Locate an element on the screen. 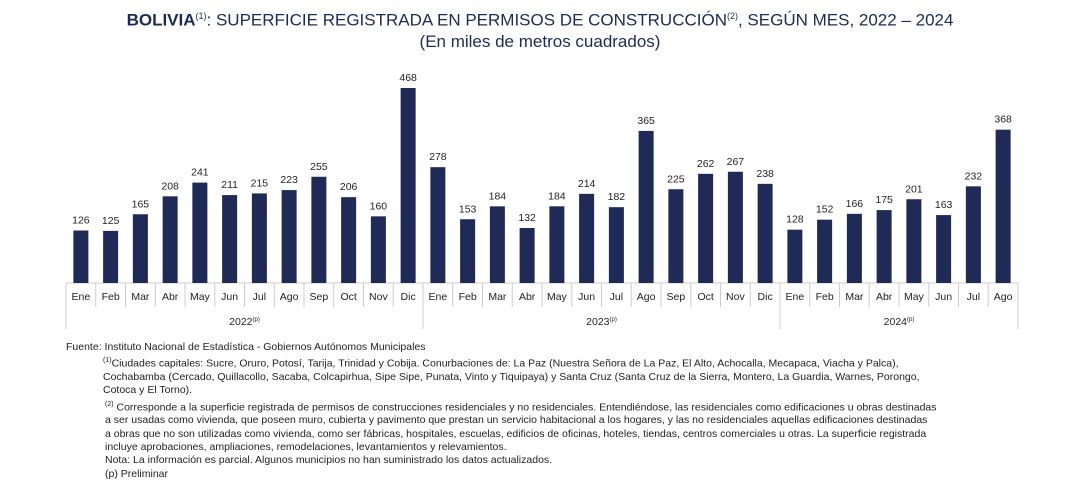  month-tick-label: Nov is located at coordinates (378, 297).